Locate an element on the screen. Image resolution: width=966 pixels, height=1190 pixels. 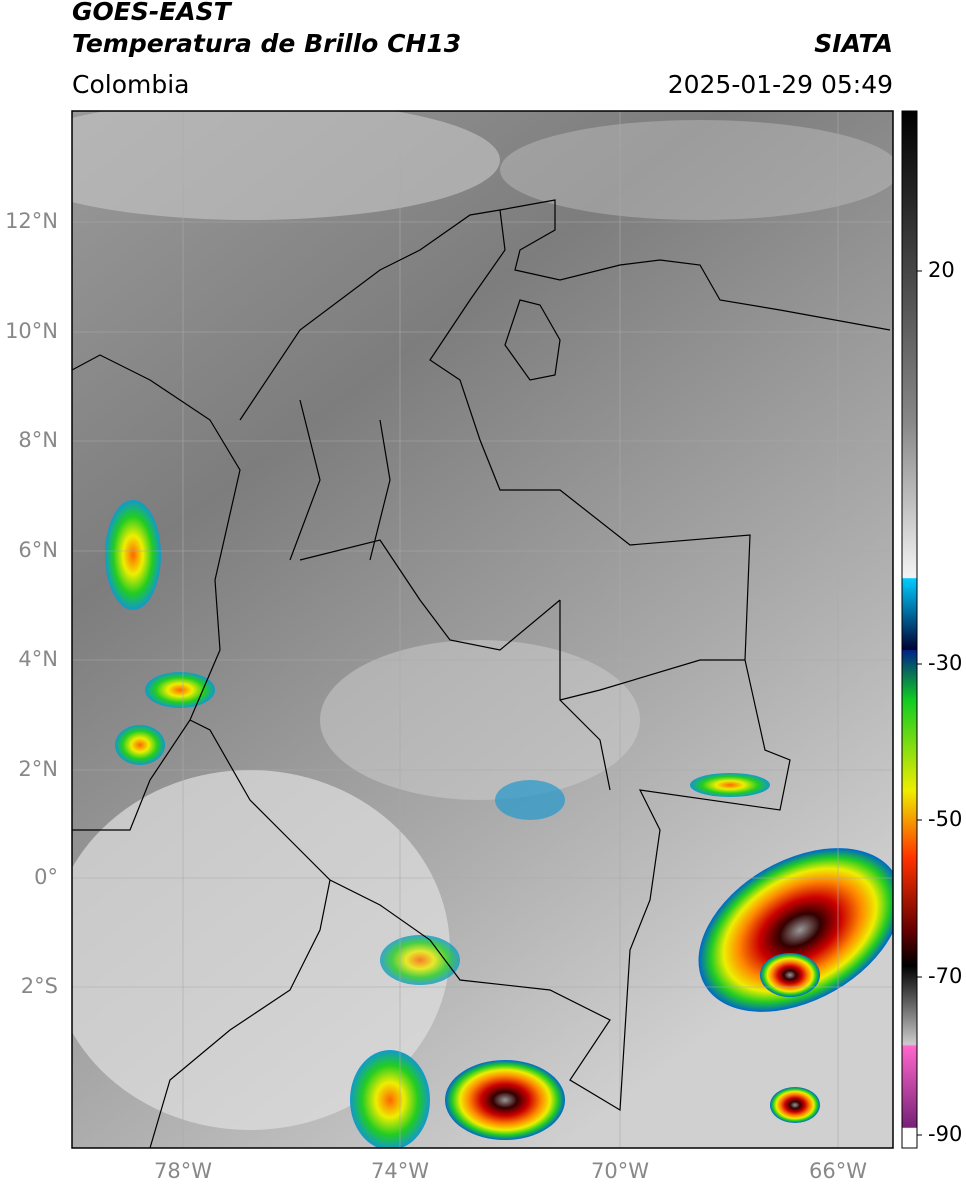
lon-label: 66°W is located at coordinates (838, 1171).